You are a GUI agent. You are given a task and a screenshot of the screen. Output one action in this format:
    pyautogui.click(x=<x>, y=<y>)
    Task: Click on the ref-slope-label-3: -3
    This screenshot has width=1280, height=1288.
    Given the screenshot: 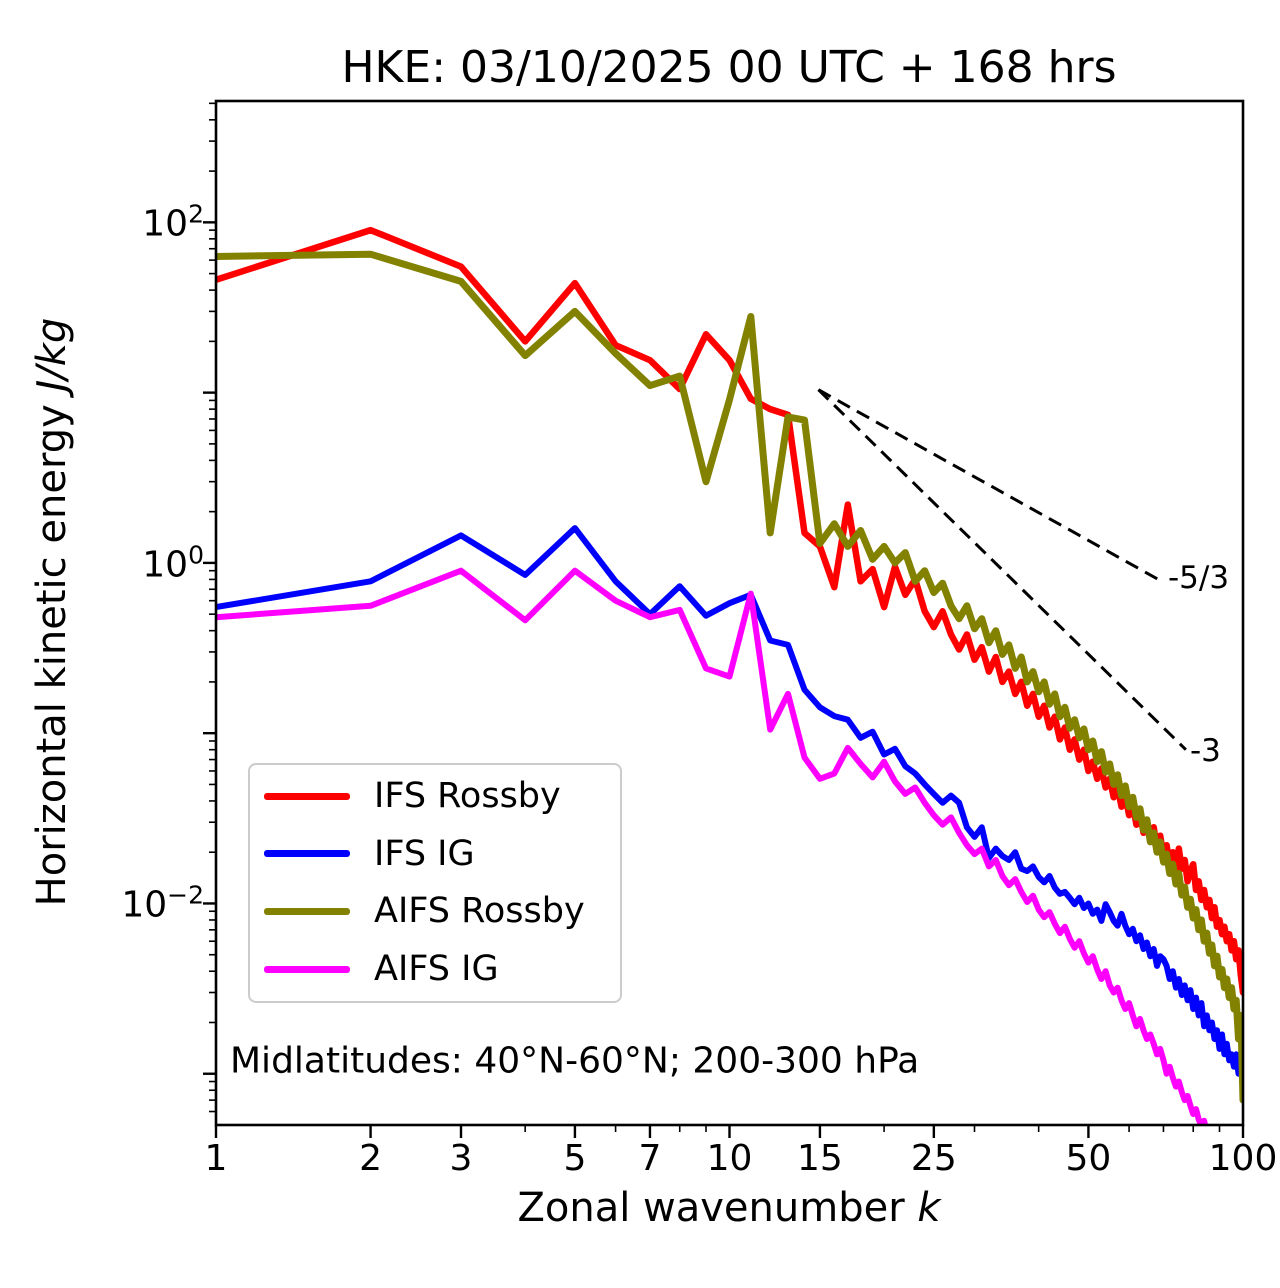 What is the action you would take?
    pyautogui.click(x=1205, y=751)
    